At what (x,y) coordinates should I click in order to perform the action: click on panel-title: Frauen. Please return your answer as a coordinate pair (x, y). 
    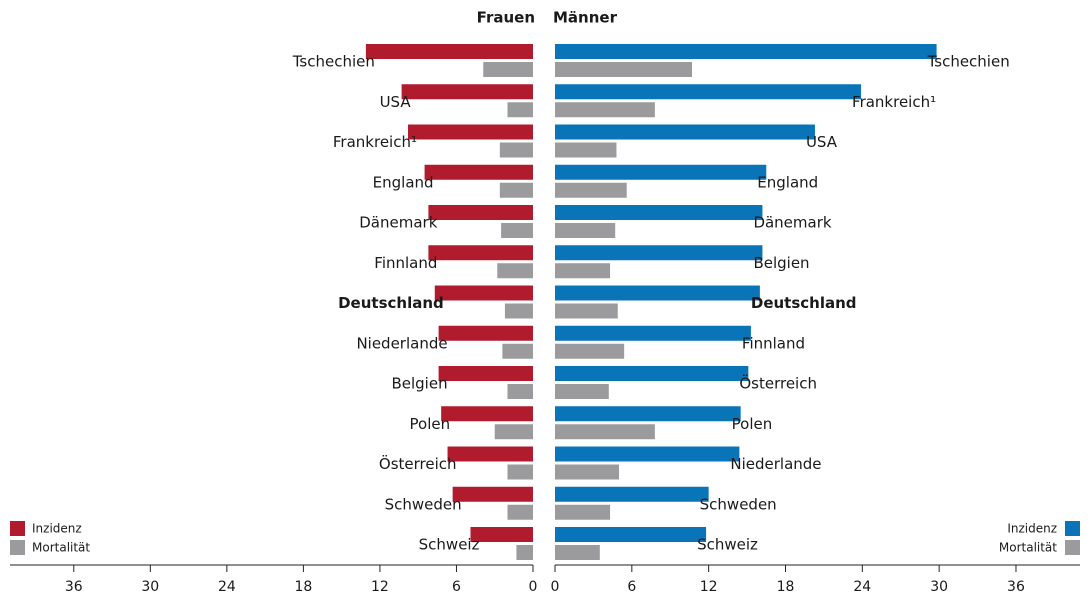
    Looking at the image, I should click on (506, 18).